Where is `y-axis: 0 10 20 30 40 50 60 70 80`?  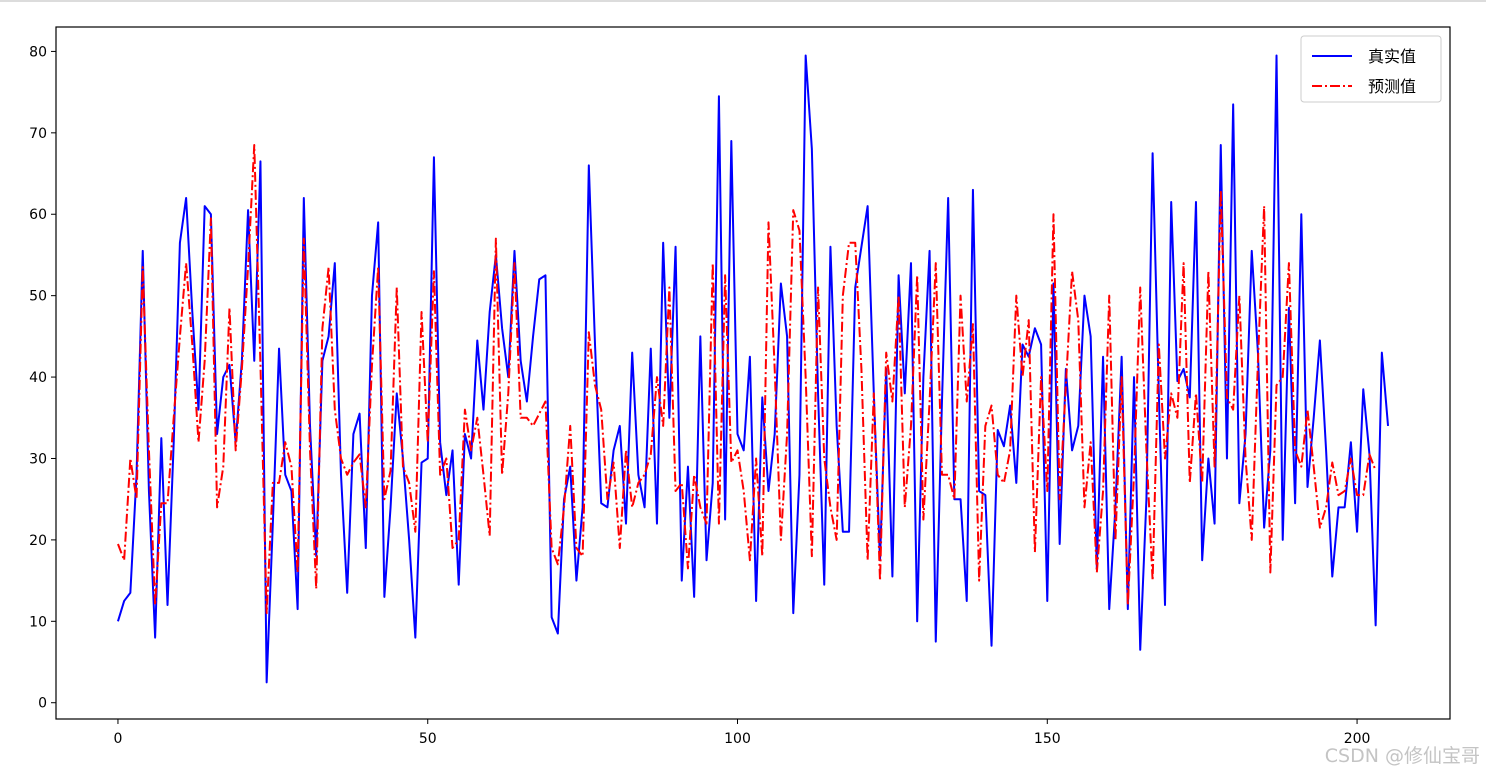 y-axis: 0 10 20 30 40 50 60 70 80 is located at coordinates (42, 378).